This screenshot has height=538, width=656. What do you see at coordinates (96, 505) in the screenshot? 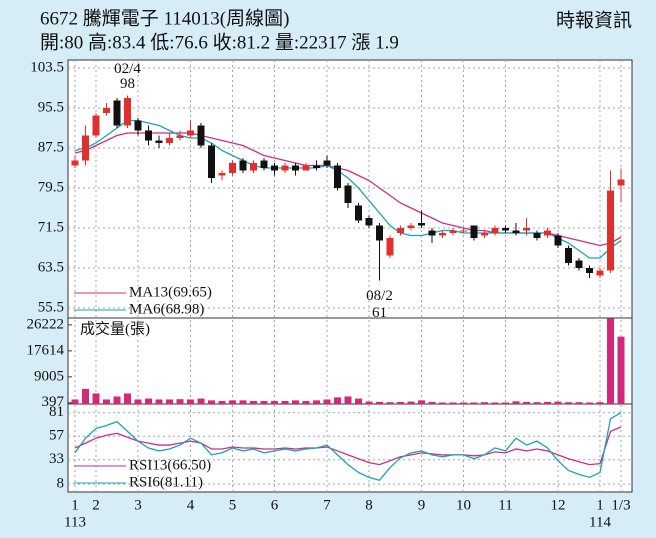
I see `x-tick-label: 2` at bounding box center [96, 505].